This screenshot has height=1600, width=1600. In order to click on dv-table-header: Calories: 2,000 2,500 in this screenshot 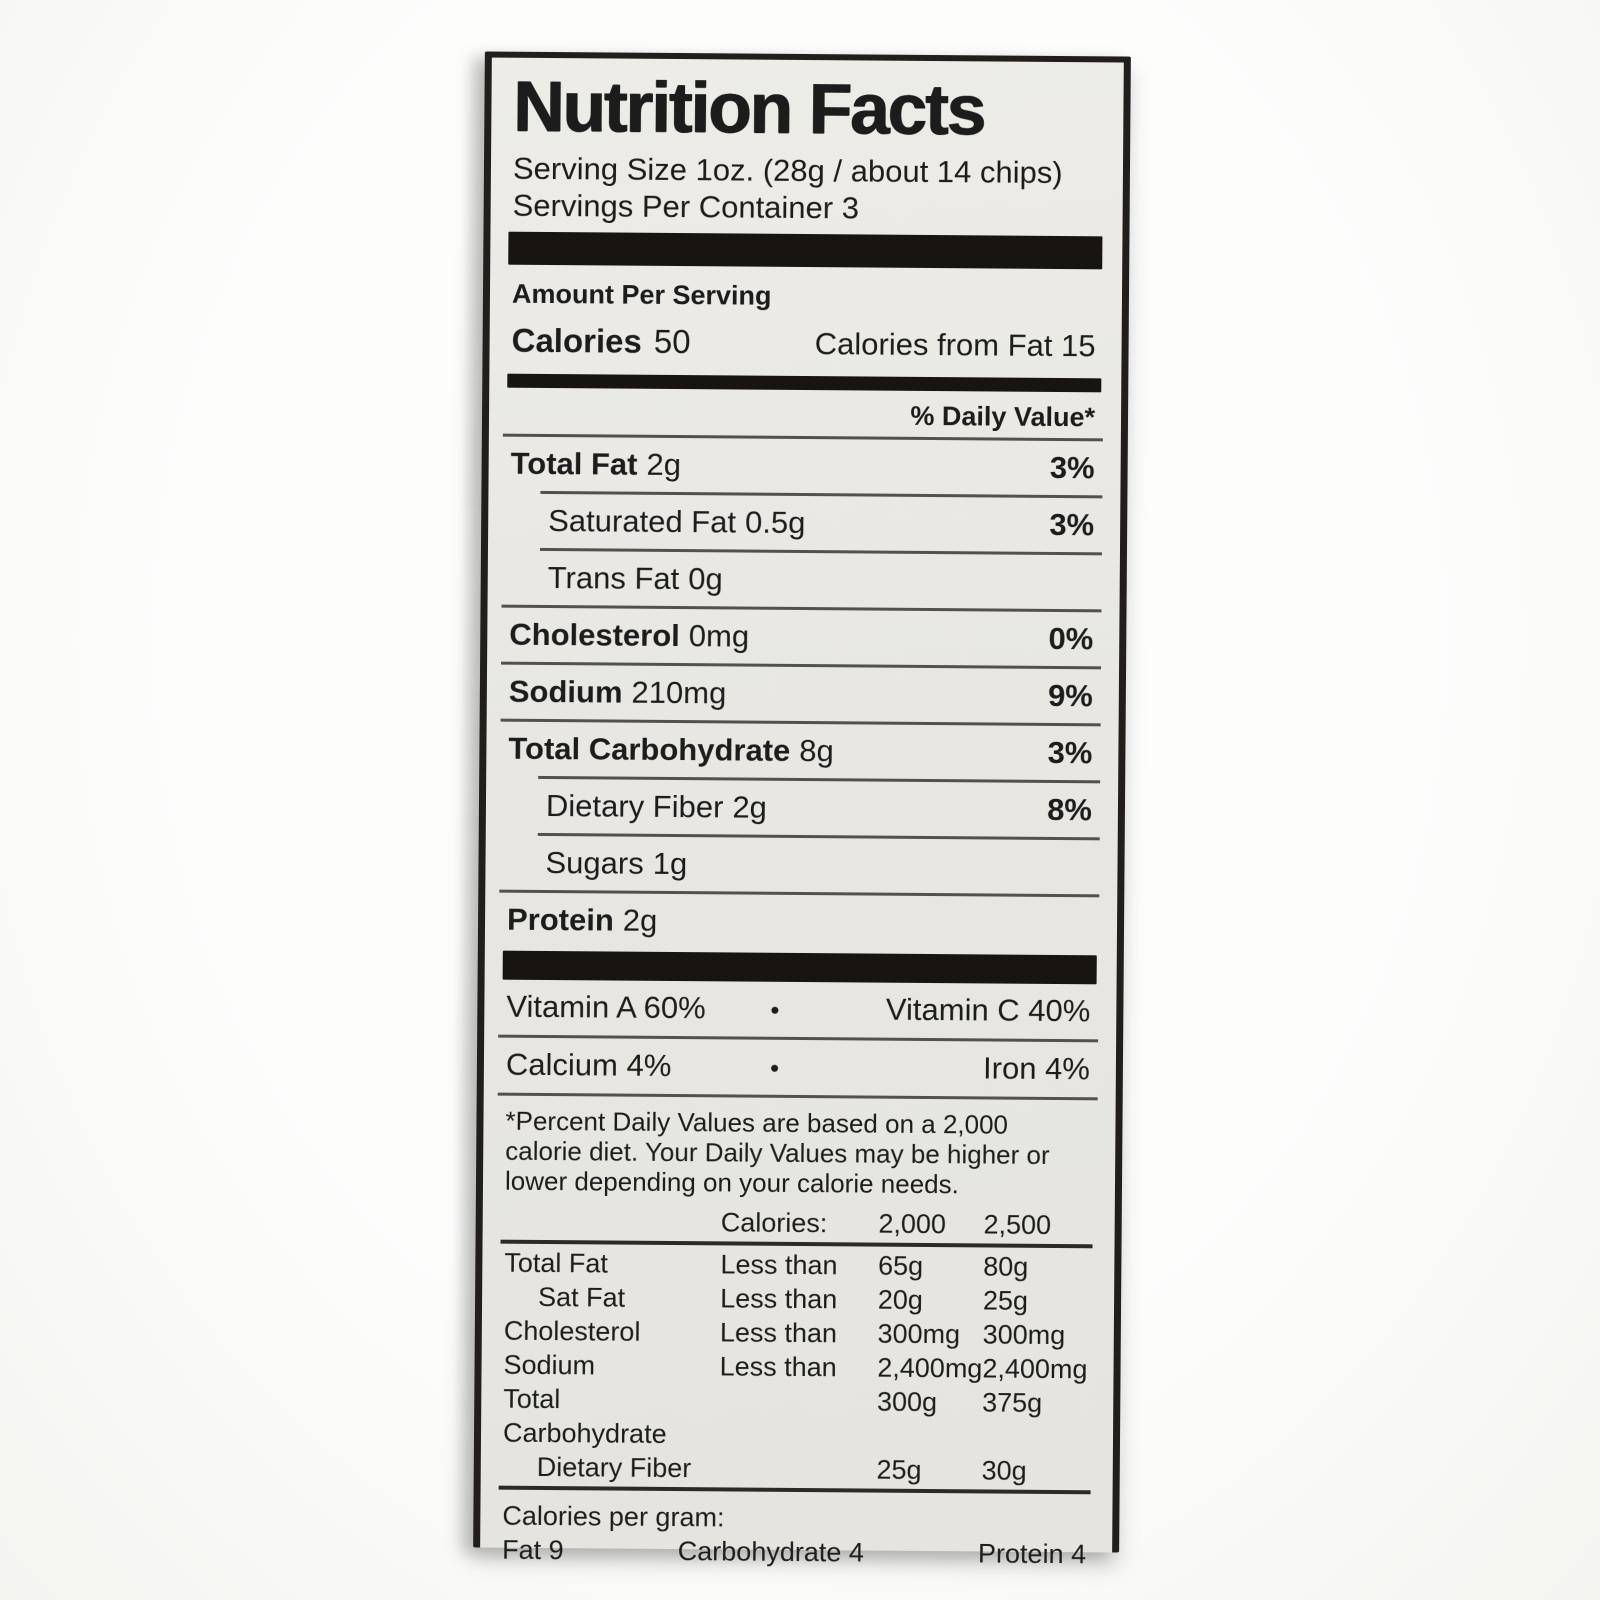, I will do `click(797, 1223)`.